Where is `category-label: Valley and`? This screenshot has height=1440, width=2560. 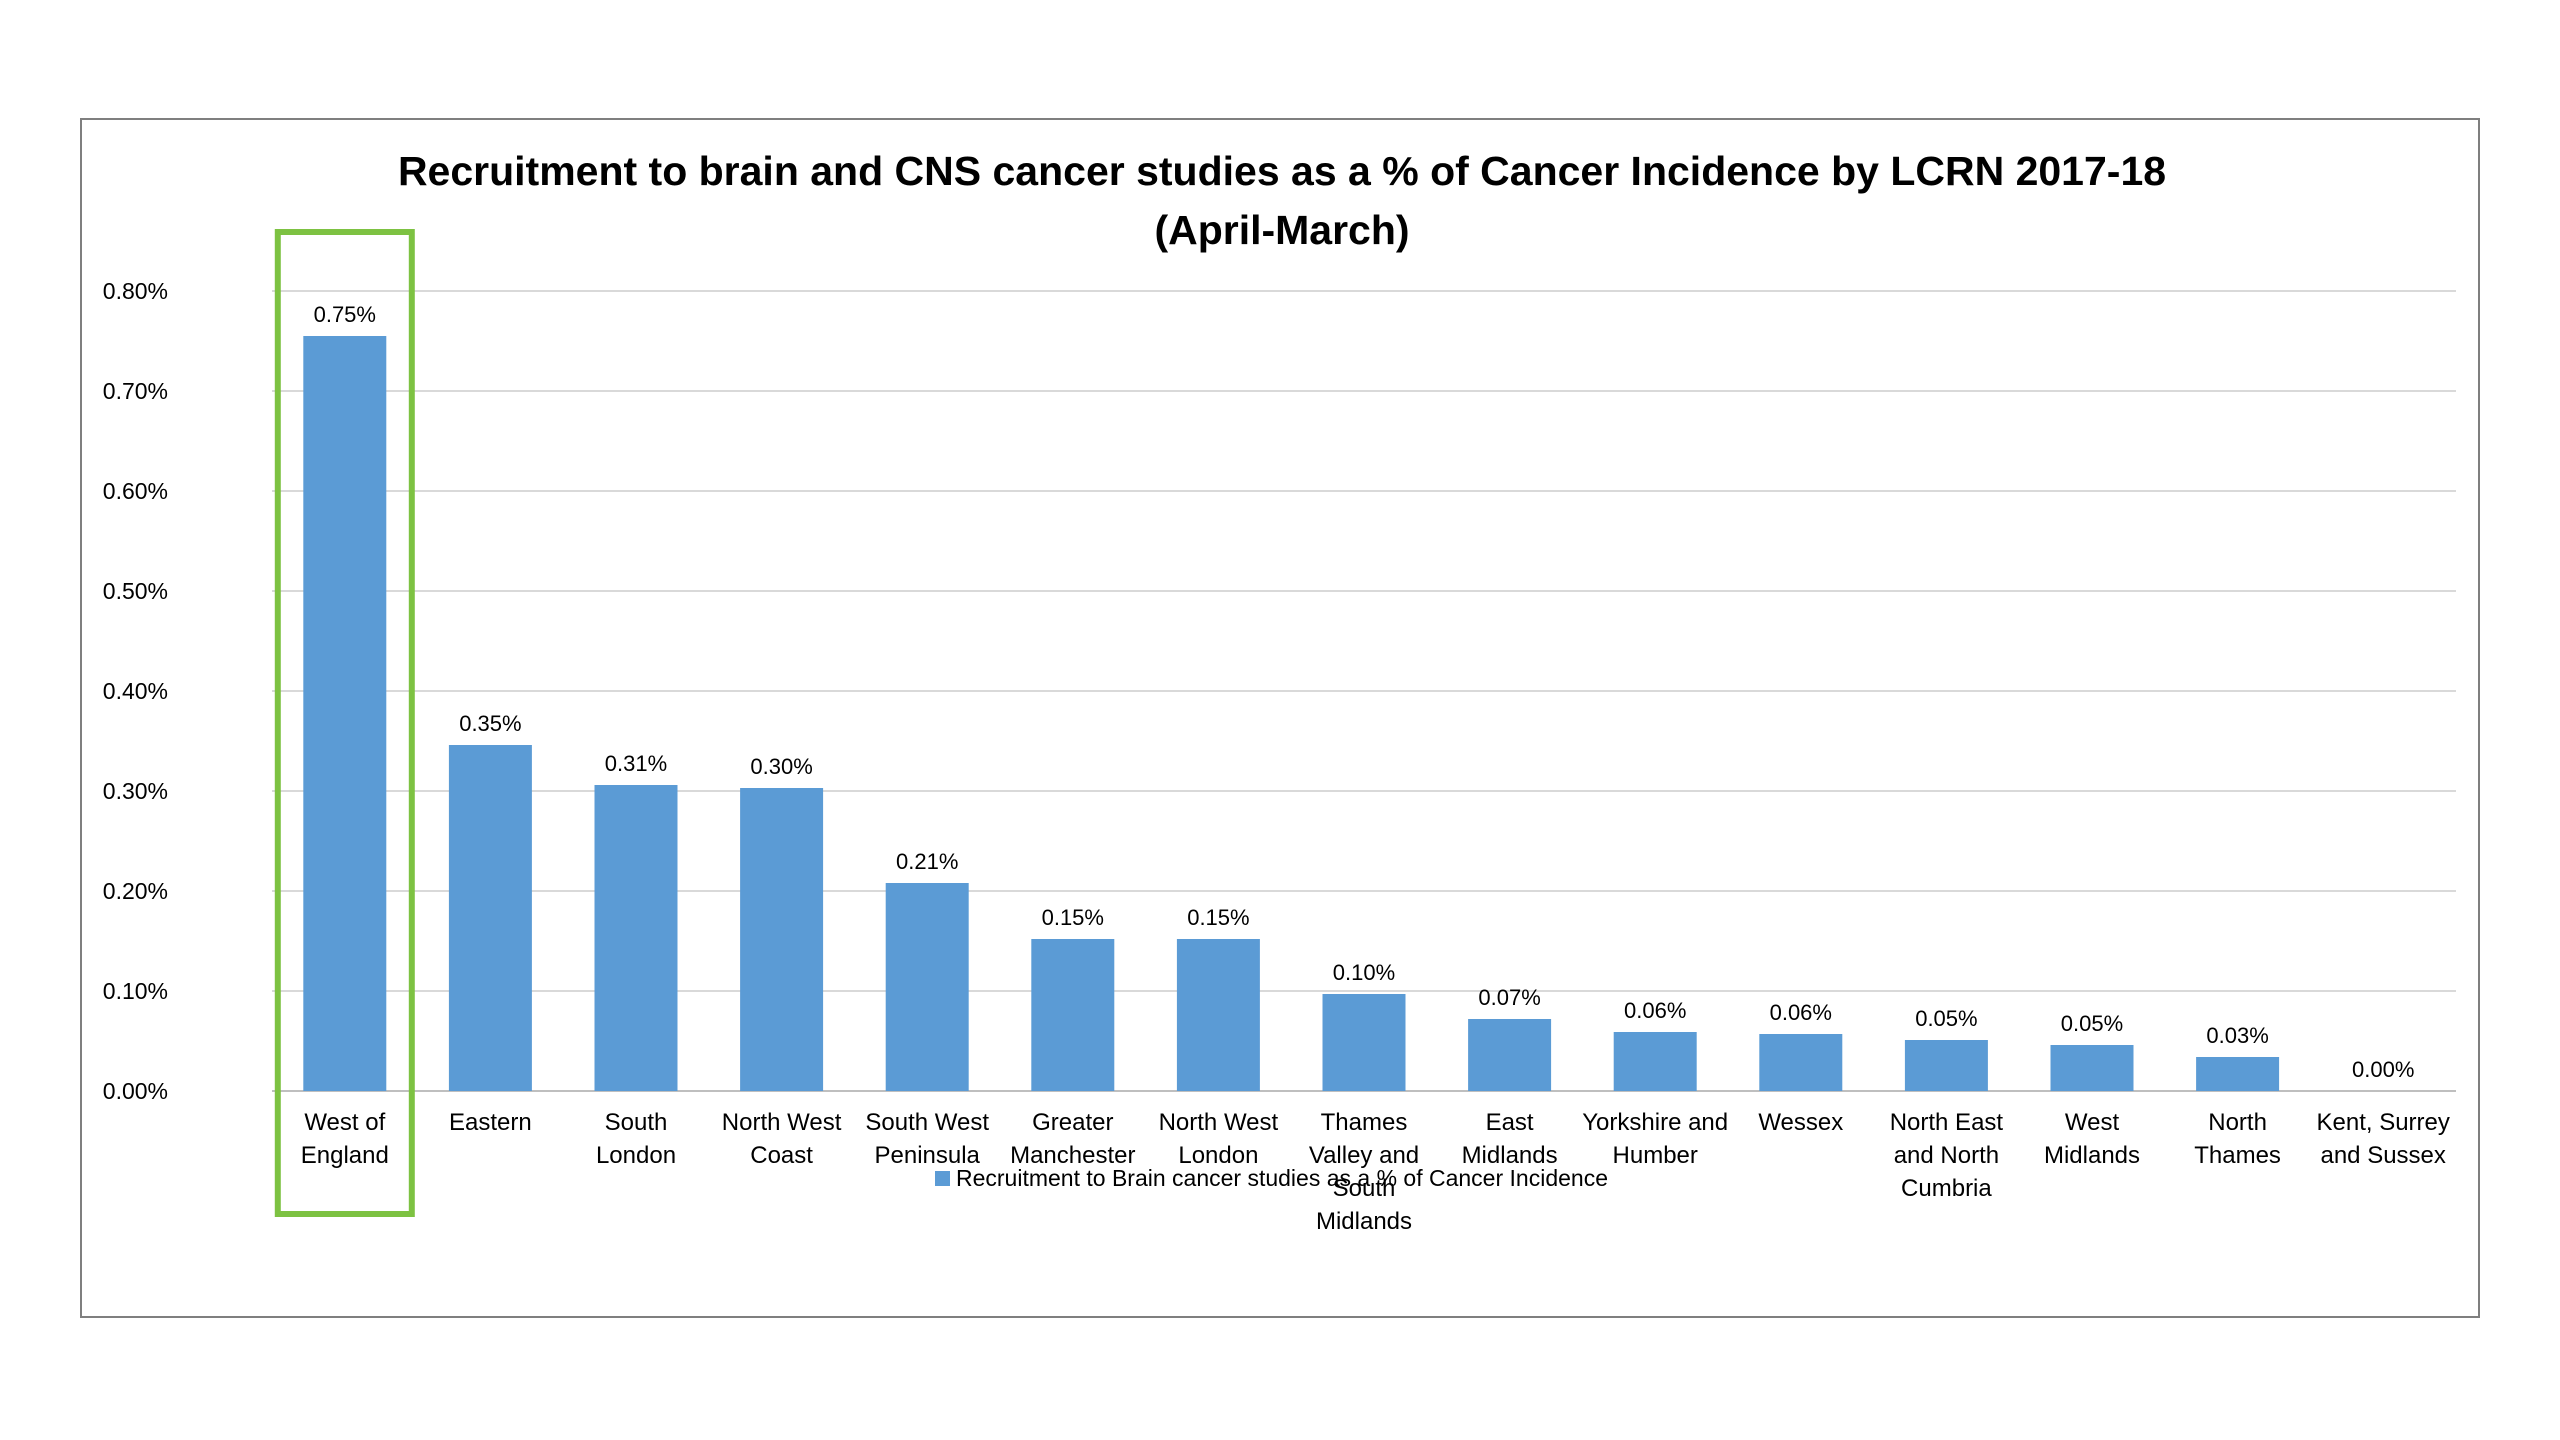 category-label: Valley and is located at coordinates (1364, 1155).